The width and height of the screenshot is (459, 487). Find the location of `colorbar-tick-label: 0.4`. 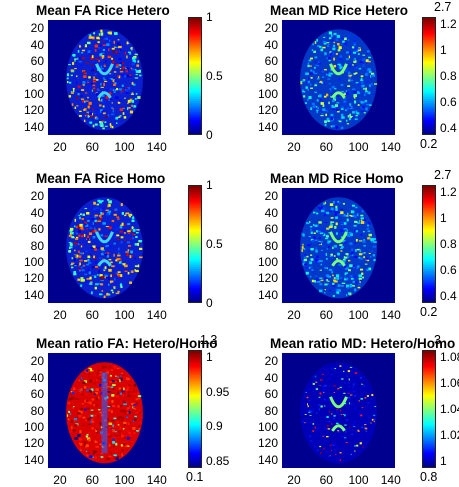

colorbar-tick-label: 0.4 is located at coordinates (448, 127).